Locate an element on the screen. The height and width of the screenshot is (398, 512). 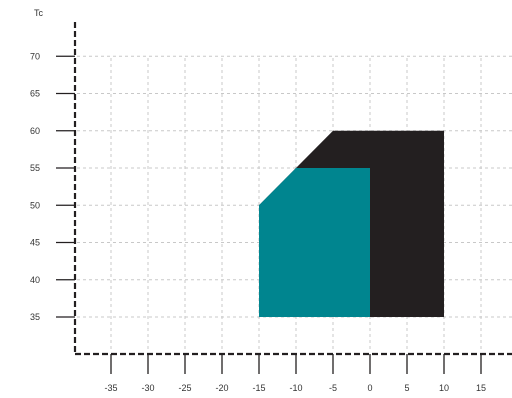
x-tick-label: -25 is located at coordinates (184, 388).